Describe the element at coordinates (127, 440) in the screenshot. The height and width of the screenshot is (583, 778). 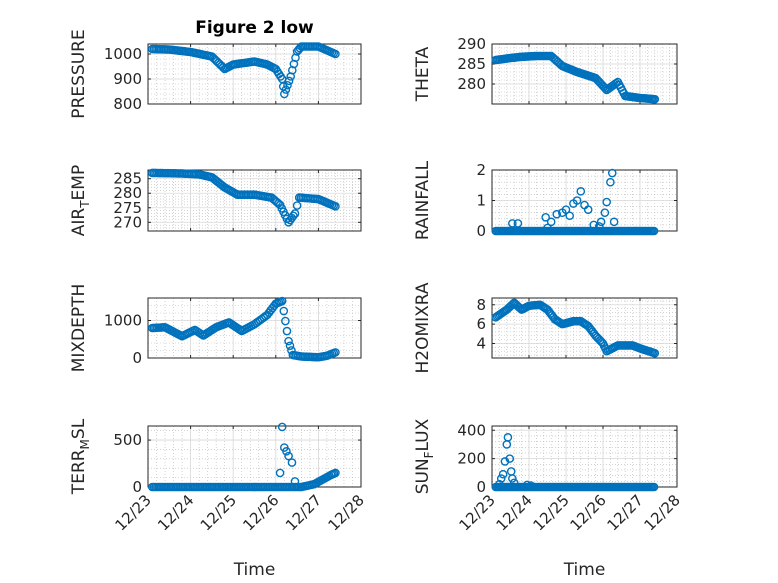
I see `y-tick-label: 500` at that location.